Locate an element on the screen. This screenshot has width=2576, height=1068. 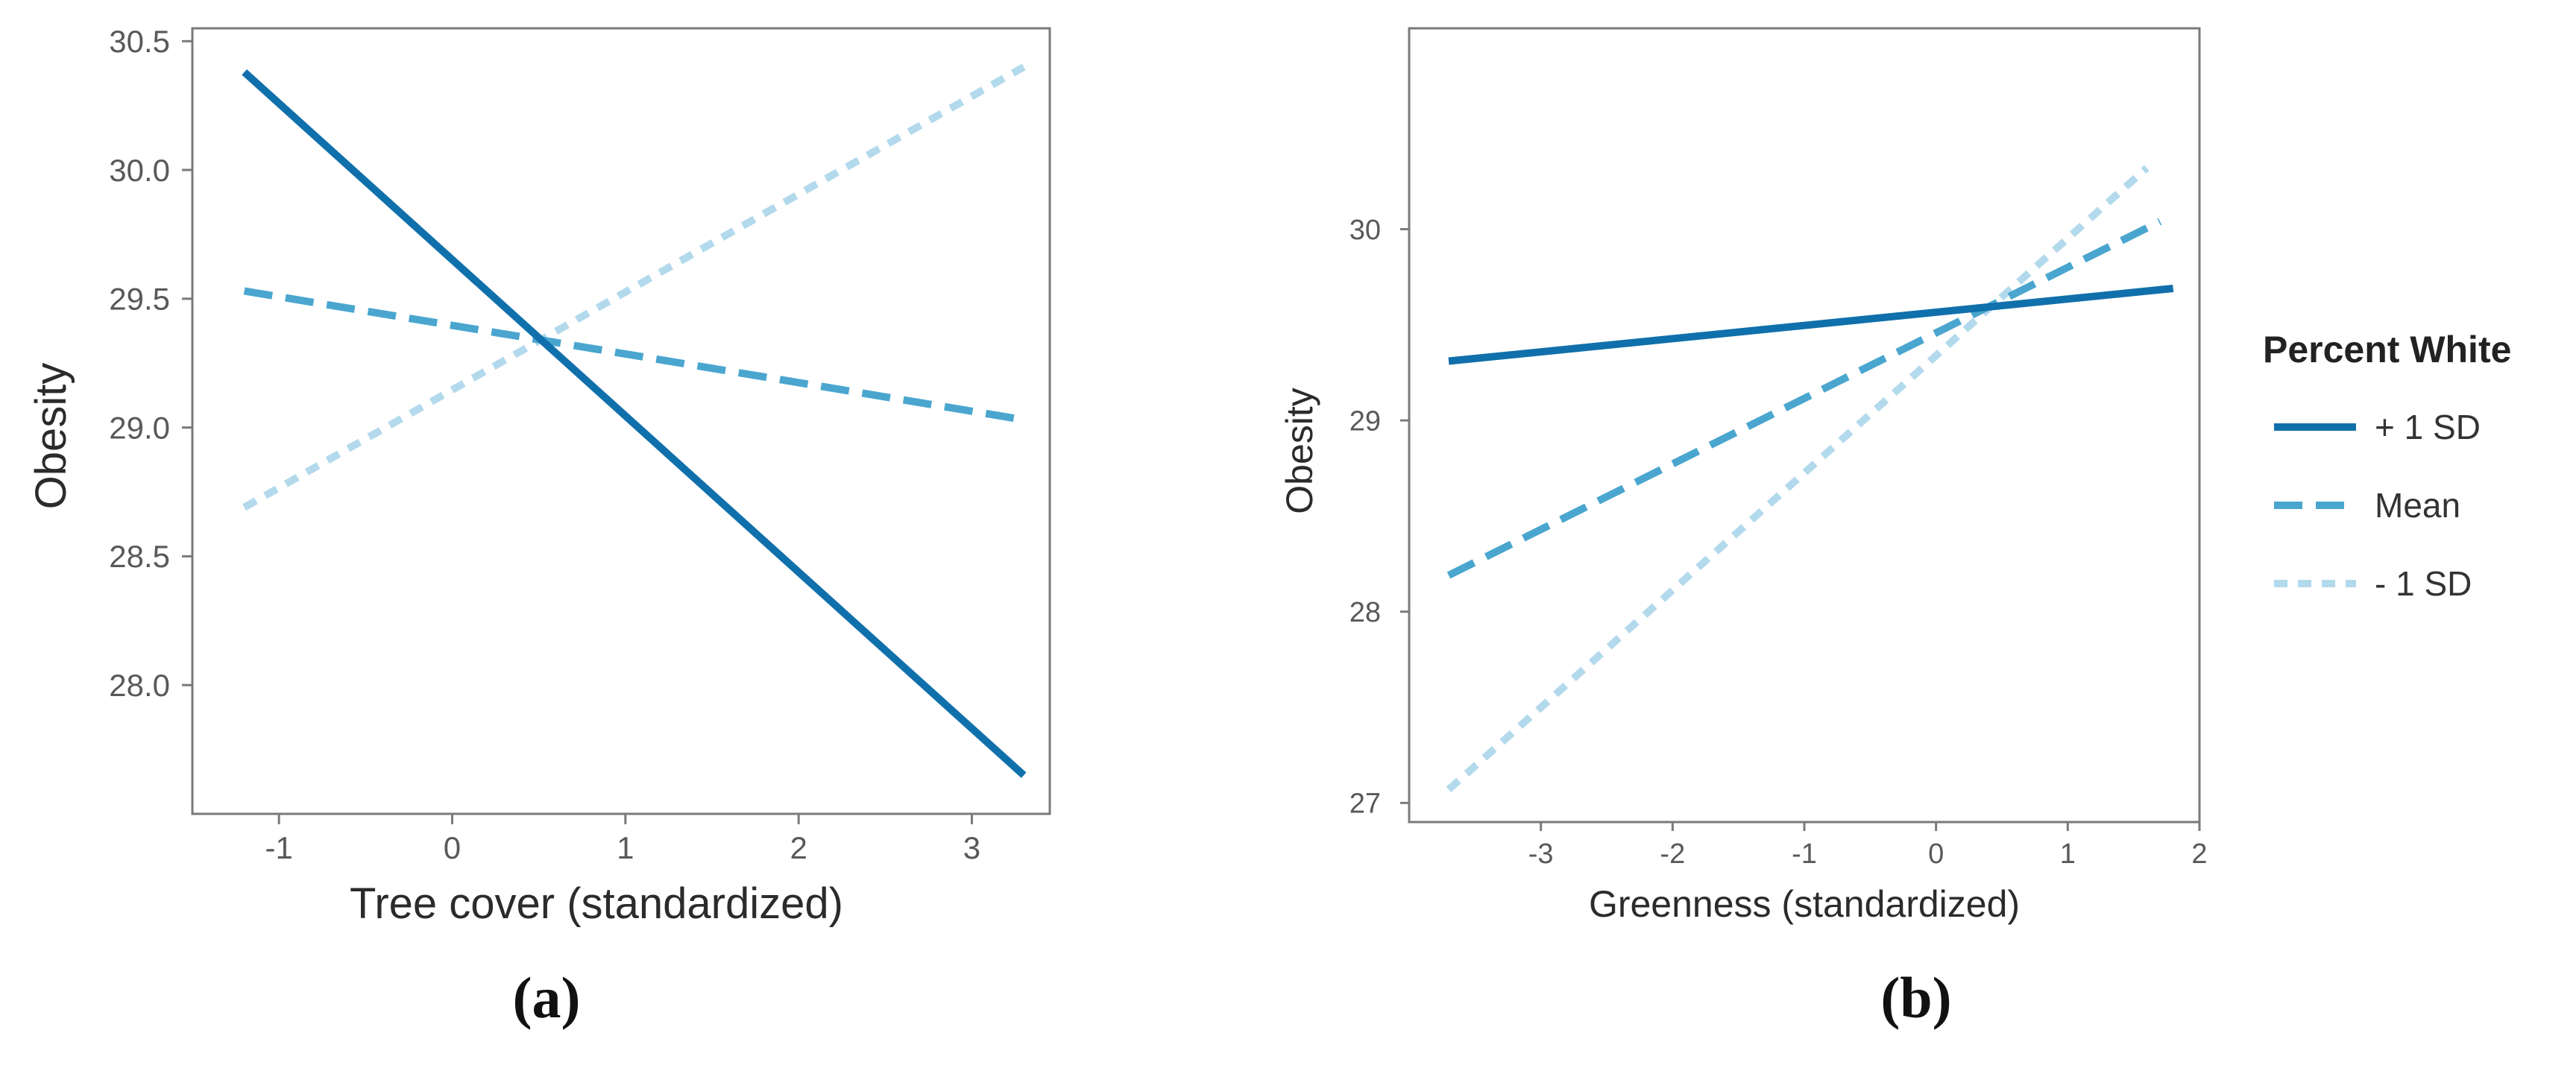
y-tick-label-b-1: 28 is located at coordinates (1365, 612).